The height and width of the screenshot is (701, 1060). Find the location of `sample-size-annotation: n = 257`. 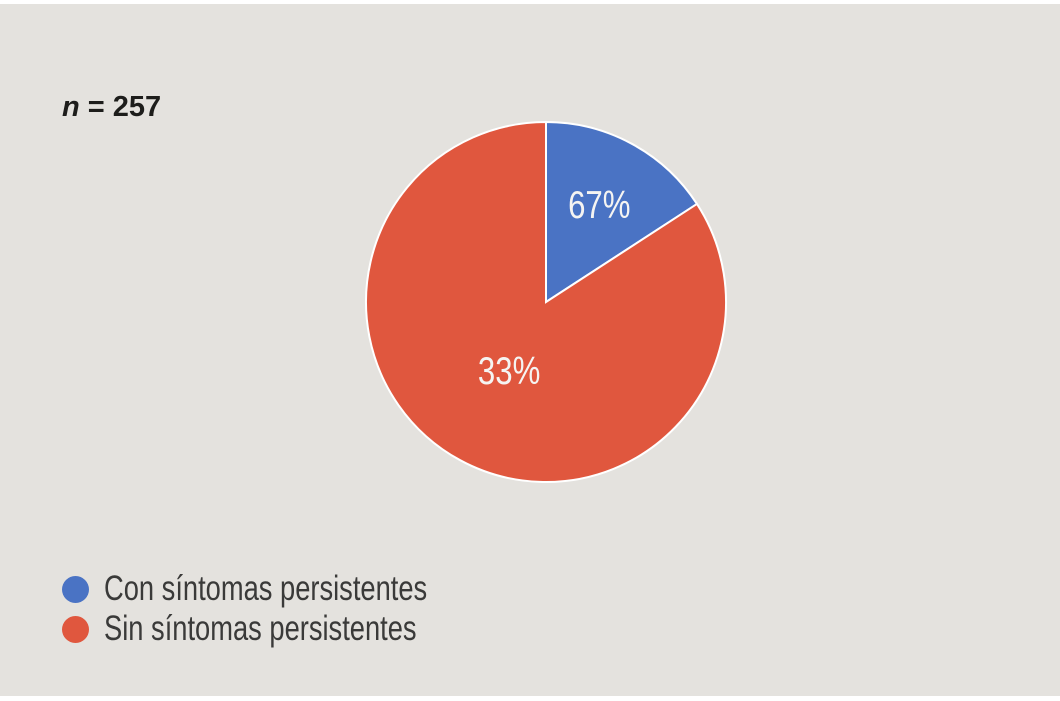

sample-size-annotation: n = 257 is located at coordinates (111, 107).